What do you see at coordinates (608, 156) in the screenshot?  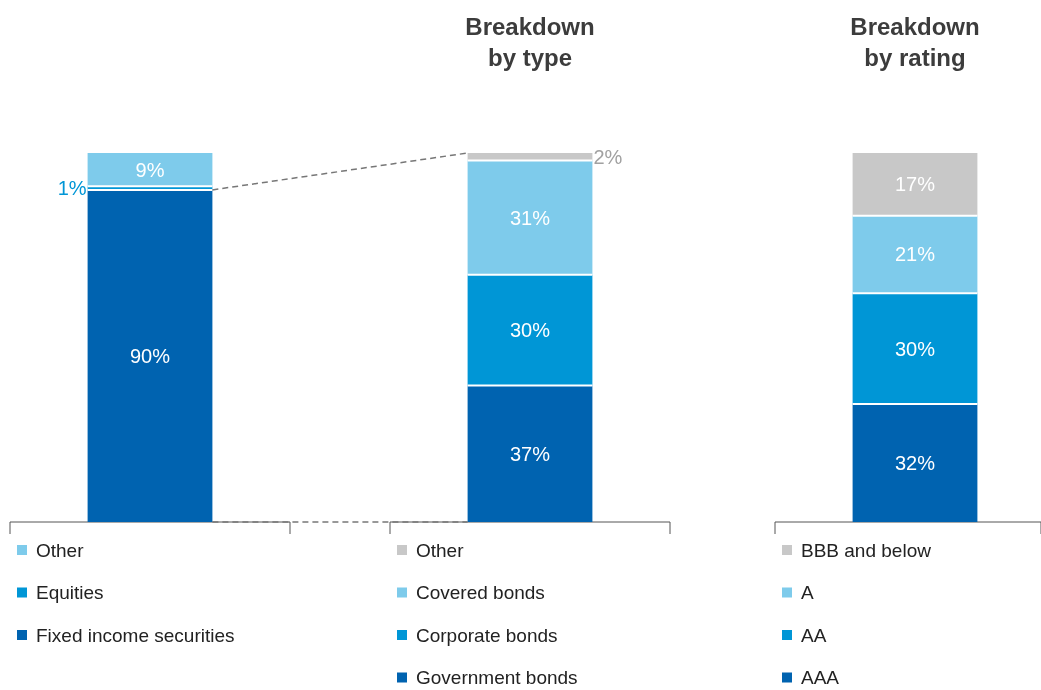 I see `data-label: 2%` at bounding box center [608, 156].